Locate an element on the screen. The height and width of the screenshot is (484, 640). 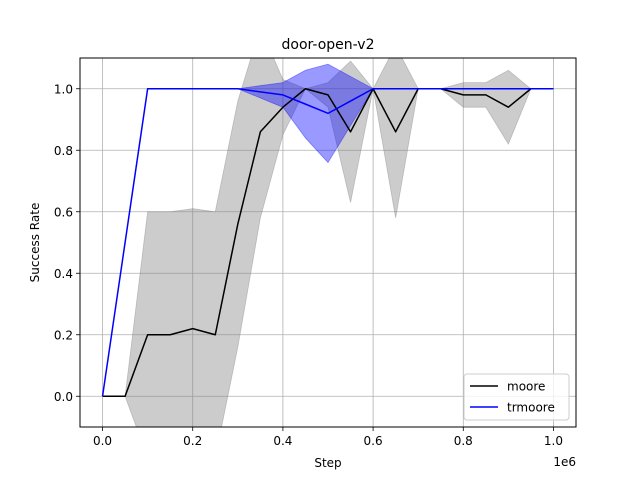
legend: moore trmoore is located at coordinates (516, 397).